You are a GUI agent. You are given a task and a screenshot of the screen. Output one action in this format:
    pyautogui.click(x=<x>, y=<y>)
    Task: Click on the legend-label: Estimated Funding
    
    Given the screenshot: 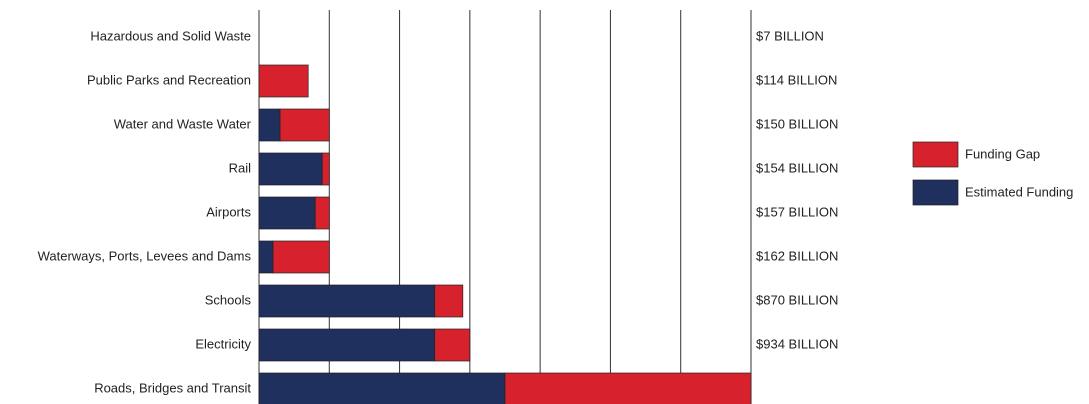 What is the action you would take?
    pyautogui.click(x=1019, y=191)
    